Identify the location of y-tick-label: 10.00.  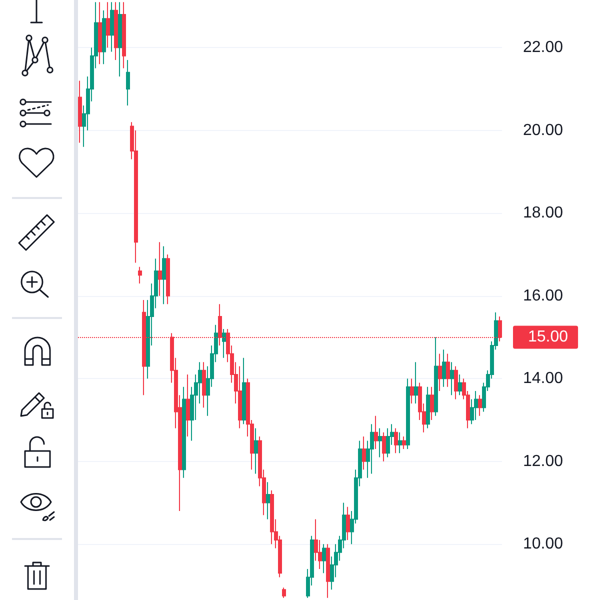
(543, 544).